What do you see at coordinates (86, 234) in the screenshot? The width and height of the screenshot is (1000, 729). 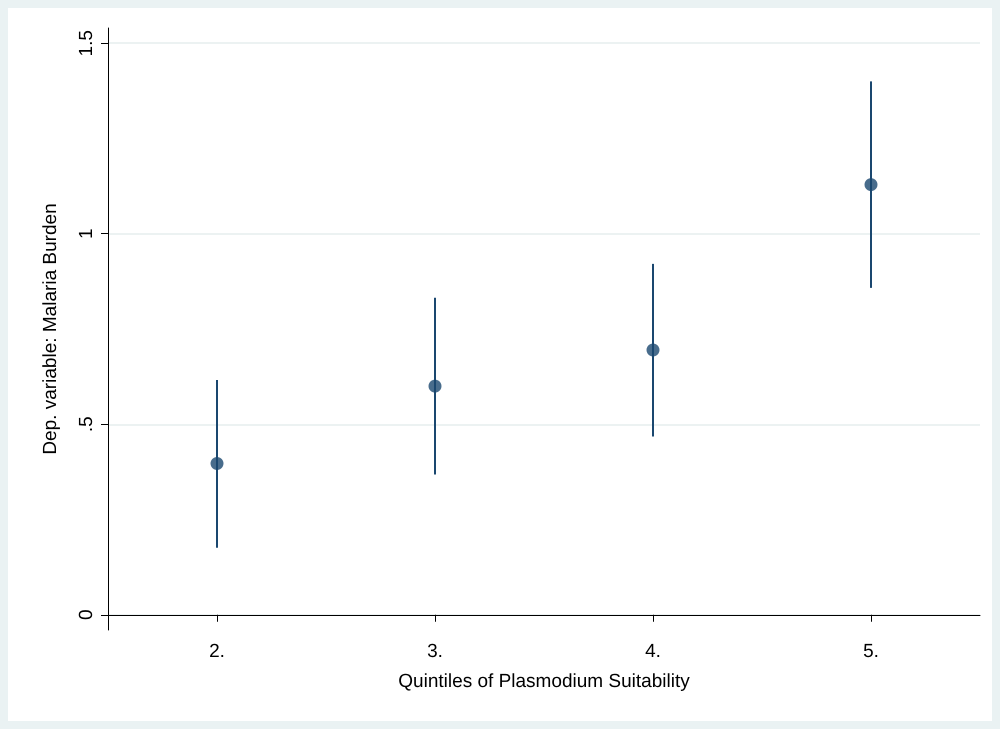 I see `y-tick-label: 1` at bounding box center [86, 234].